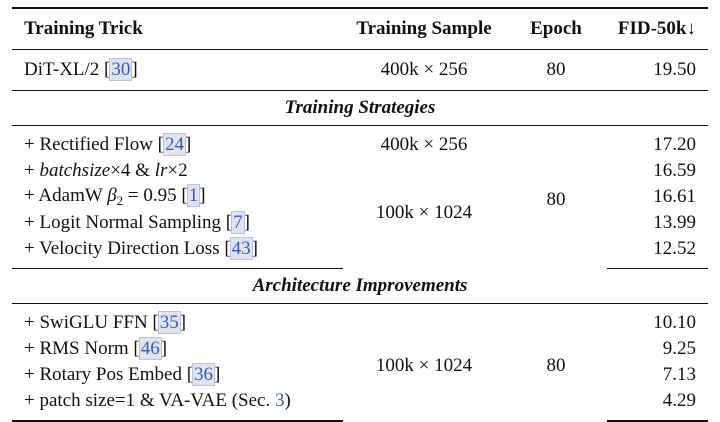  Describe the element at coordinates (679, 348) in the screenshot. I see `fid-cell: 9.25` at that location.